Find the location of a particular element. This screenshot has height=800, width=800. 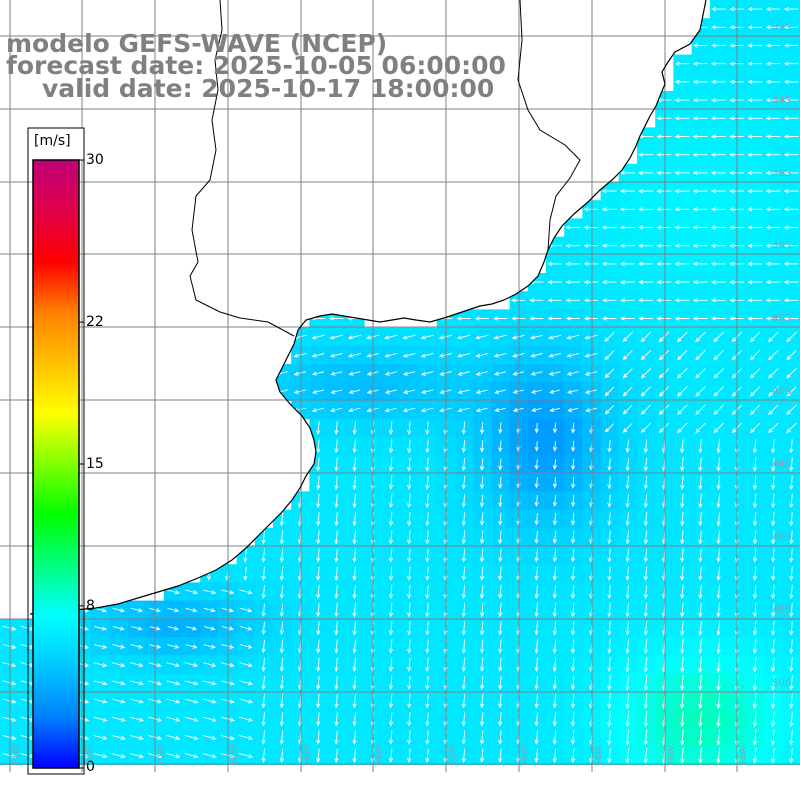

colorbar-unit: [m/s] is located at coordinates (52, 141).